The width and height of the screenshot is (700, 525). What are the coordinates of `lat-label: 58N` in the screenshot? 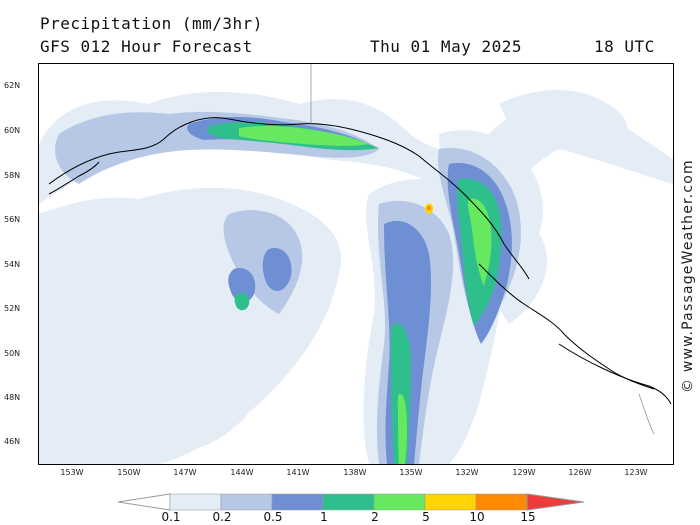 It's located at (12, 175).